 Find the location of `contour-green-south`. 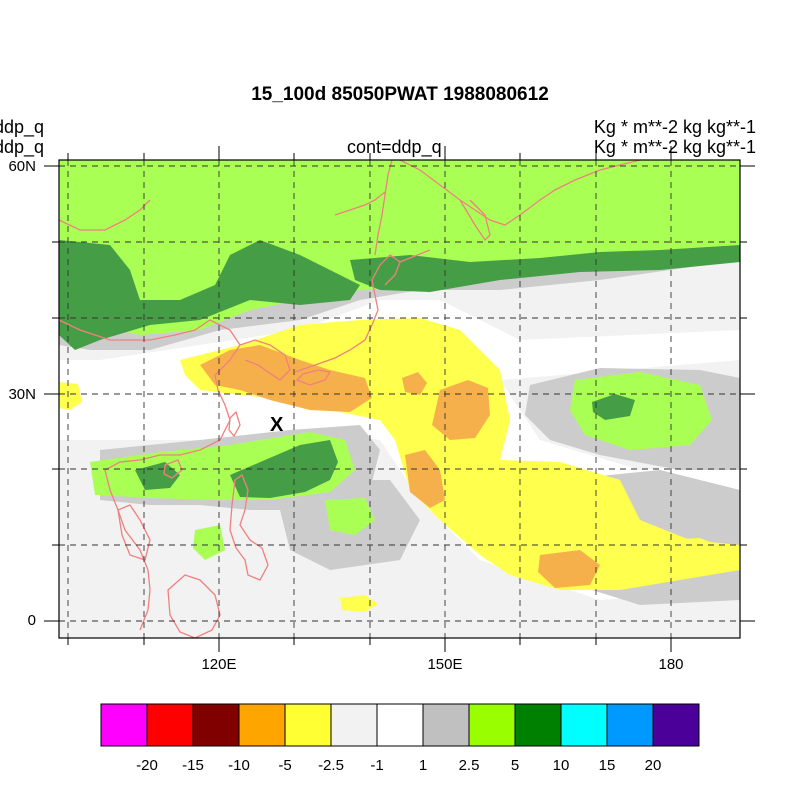

contour-green-south is located at coordinates (350, 516).